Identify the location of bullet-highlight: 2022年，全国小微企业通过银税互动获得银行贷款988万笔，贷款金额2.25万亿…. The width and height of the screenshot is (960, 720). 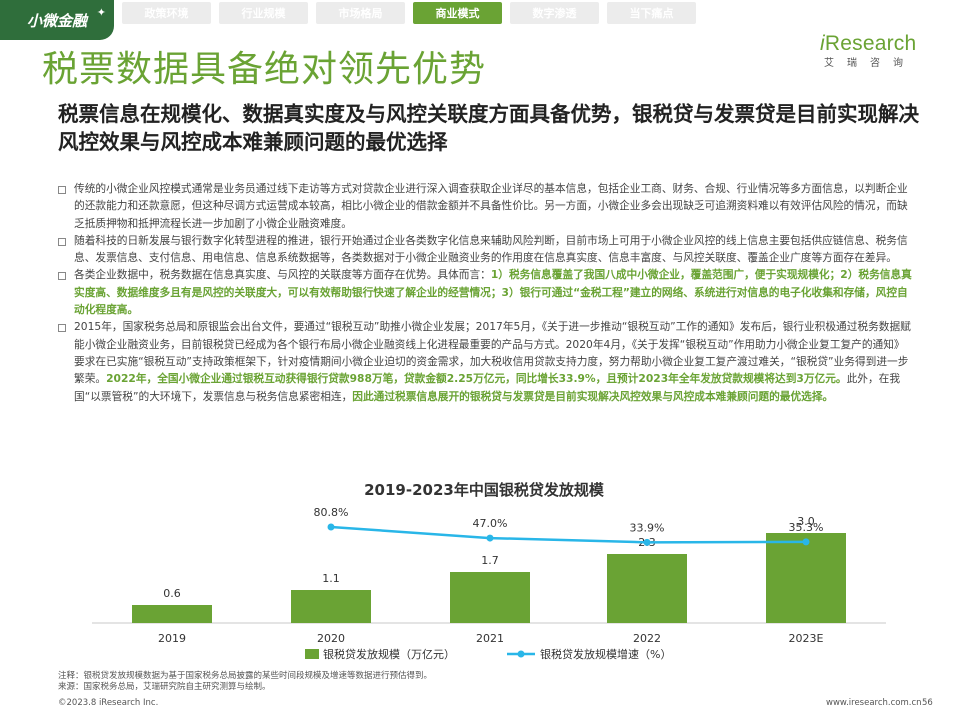
(476, 379).